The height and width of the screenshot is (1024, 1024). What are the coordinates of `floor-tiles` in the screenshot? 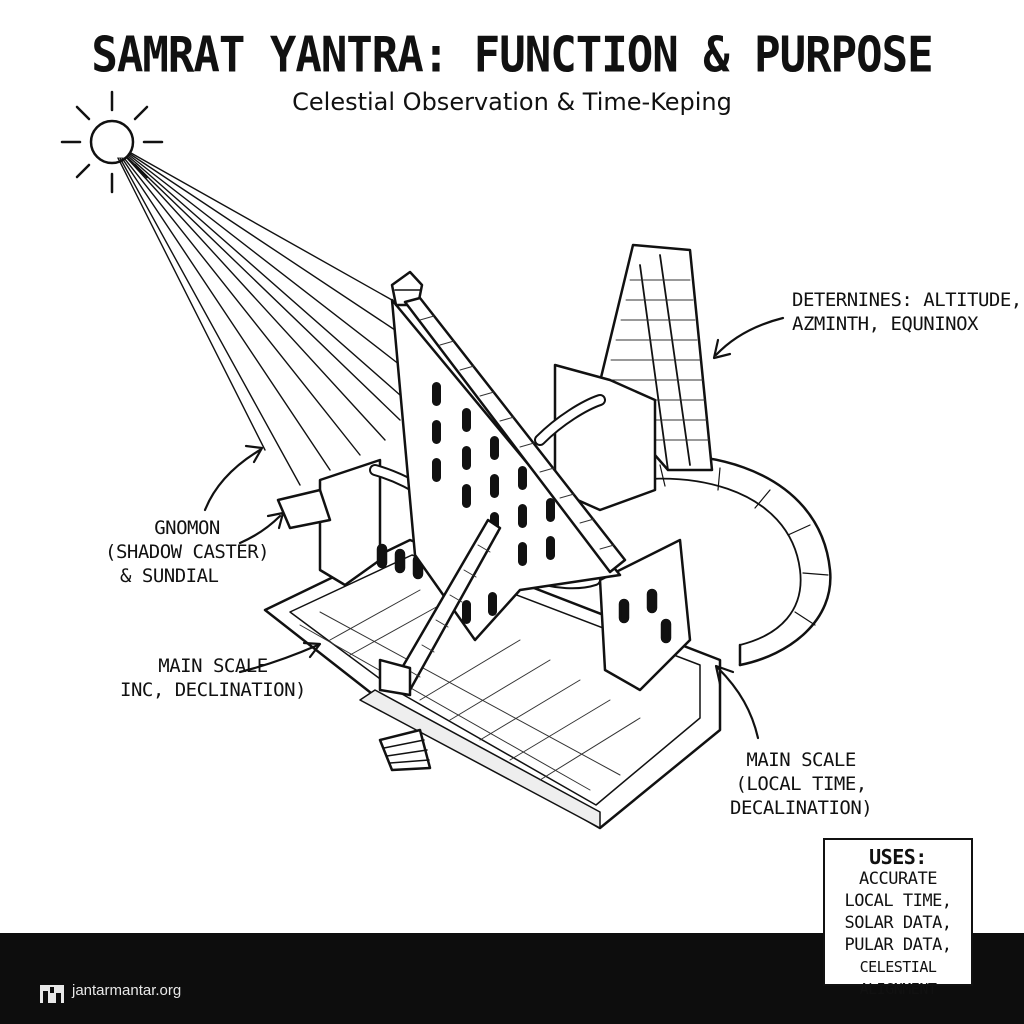 It's located at (470, 690).